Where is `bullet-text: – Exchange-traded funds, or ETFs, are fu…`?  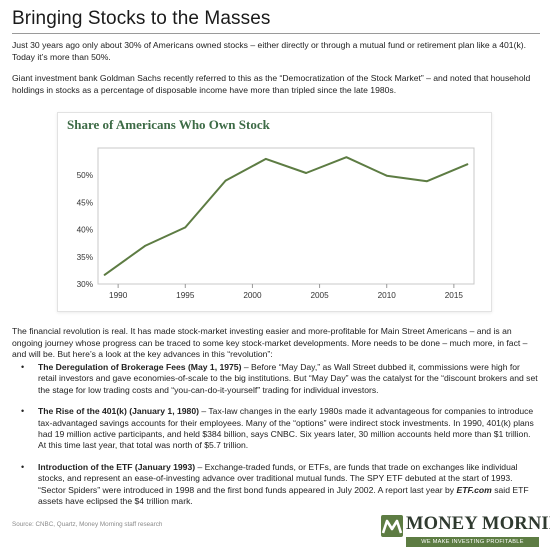 bullet-text: – Exchange-traded funds, or ETFs, are fu… is located at coordinates (278, 478).